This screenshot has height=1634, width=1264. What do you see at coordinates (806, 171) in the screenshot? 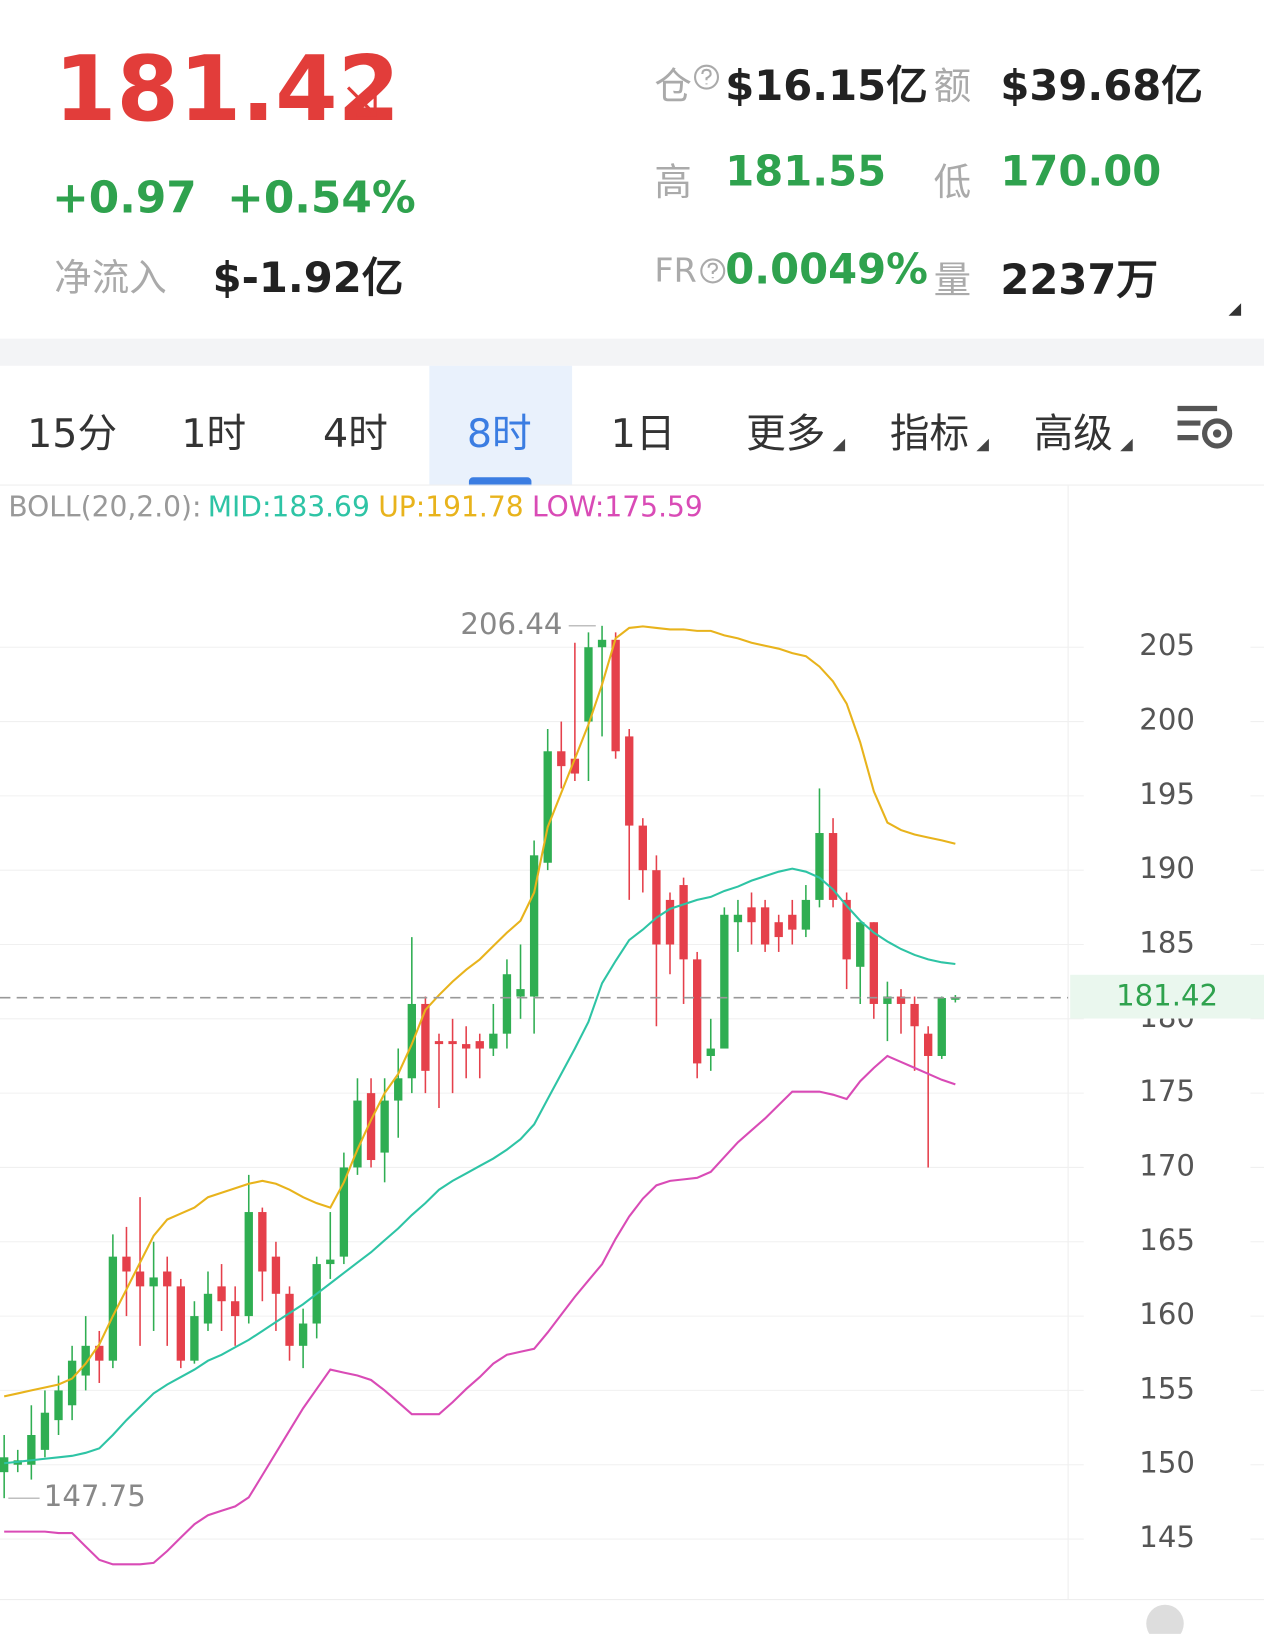
I see `stat-value: 181.55` at bounding box center [806, 171].